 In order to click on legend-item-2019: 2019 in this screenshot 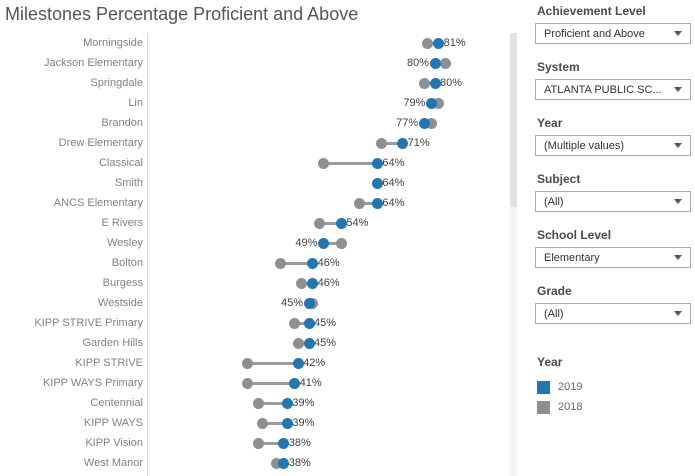, I will do `click(613, 387)`.